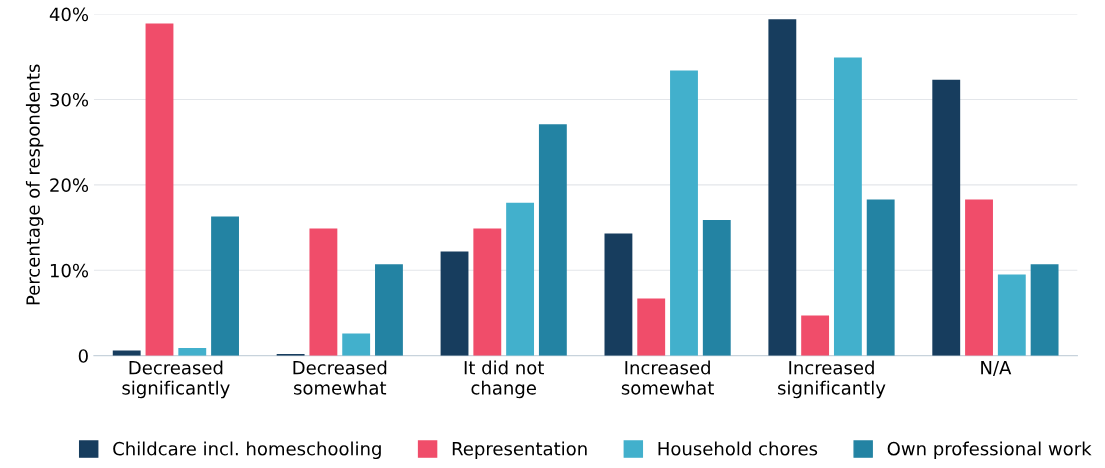  Describe the element at coordinates (996, 368) in the screenshot. I see `x-tick-label: N/A` at that location.